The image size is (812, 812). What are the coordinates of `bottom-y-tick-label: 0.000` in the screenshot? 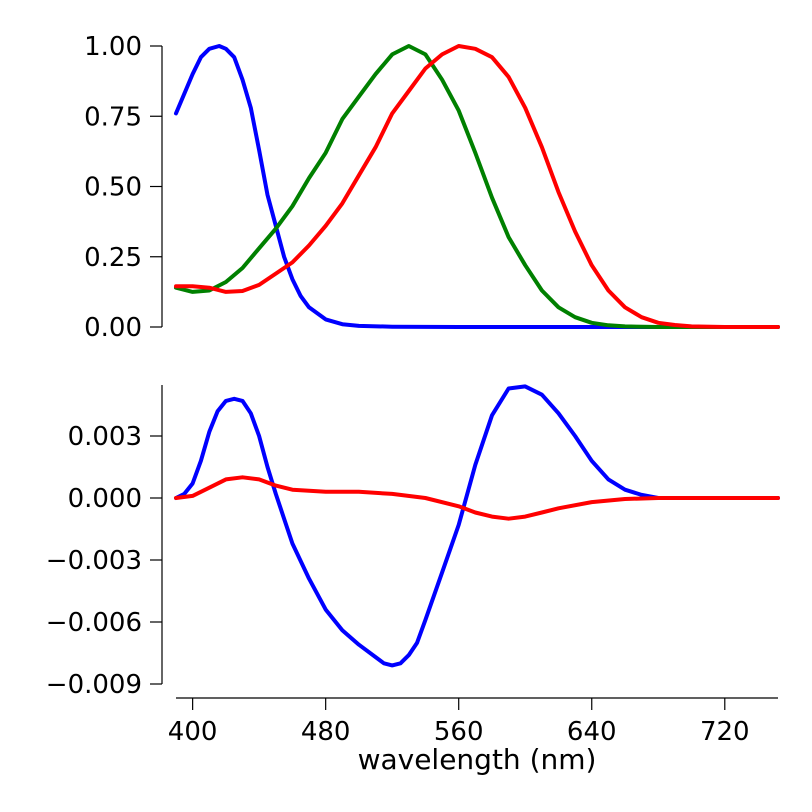 It's located at (105, 499).